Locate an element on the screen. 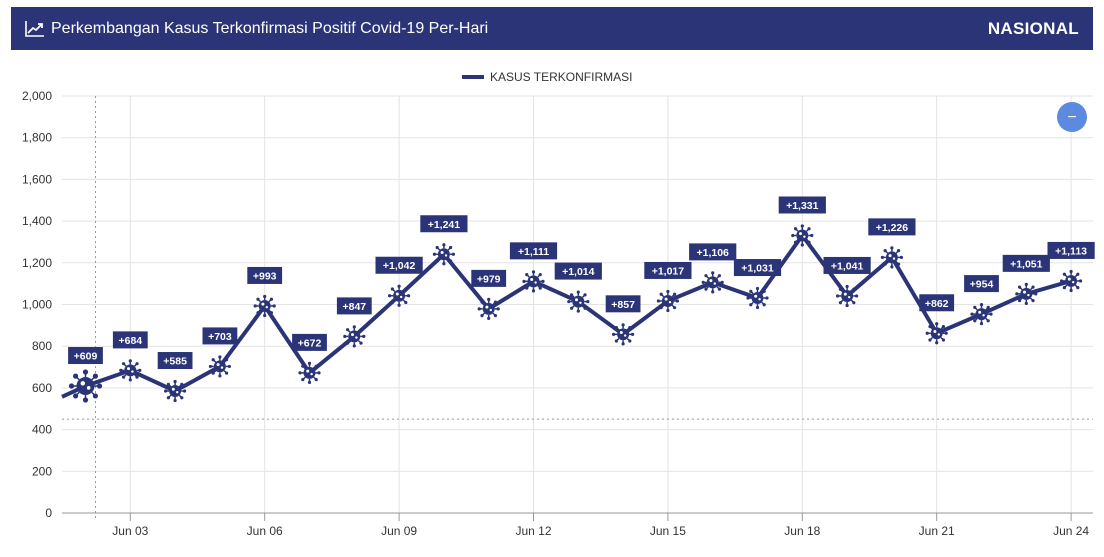 The width and height of the screenshot is (1104, 557). data-label: +1,113 is located at coordinates (1071, 250).